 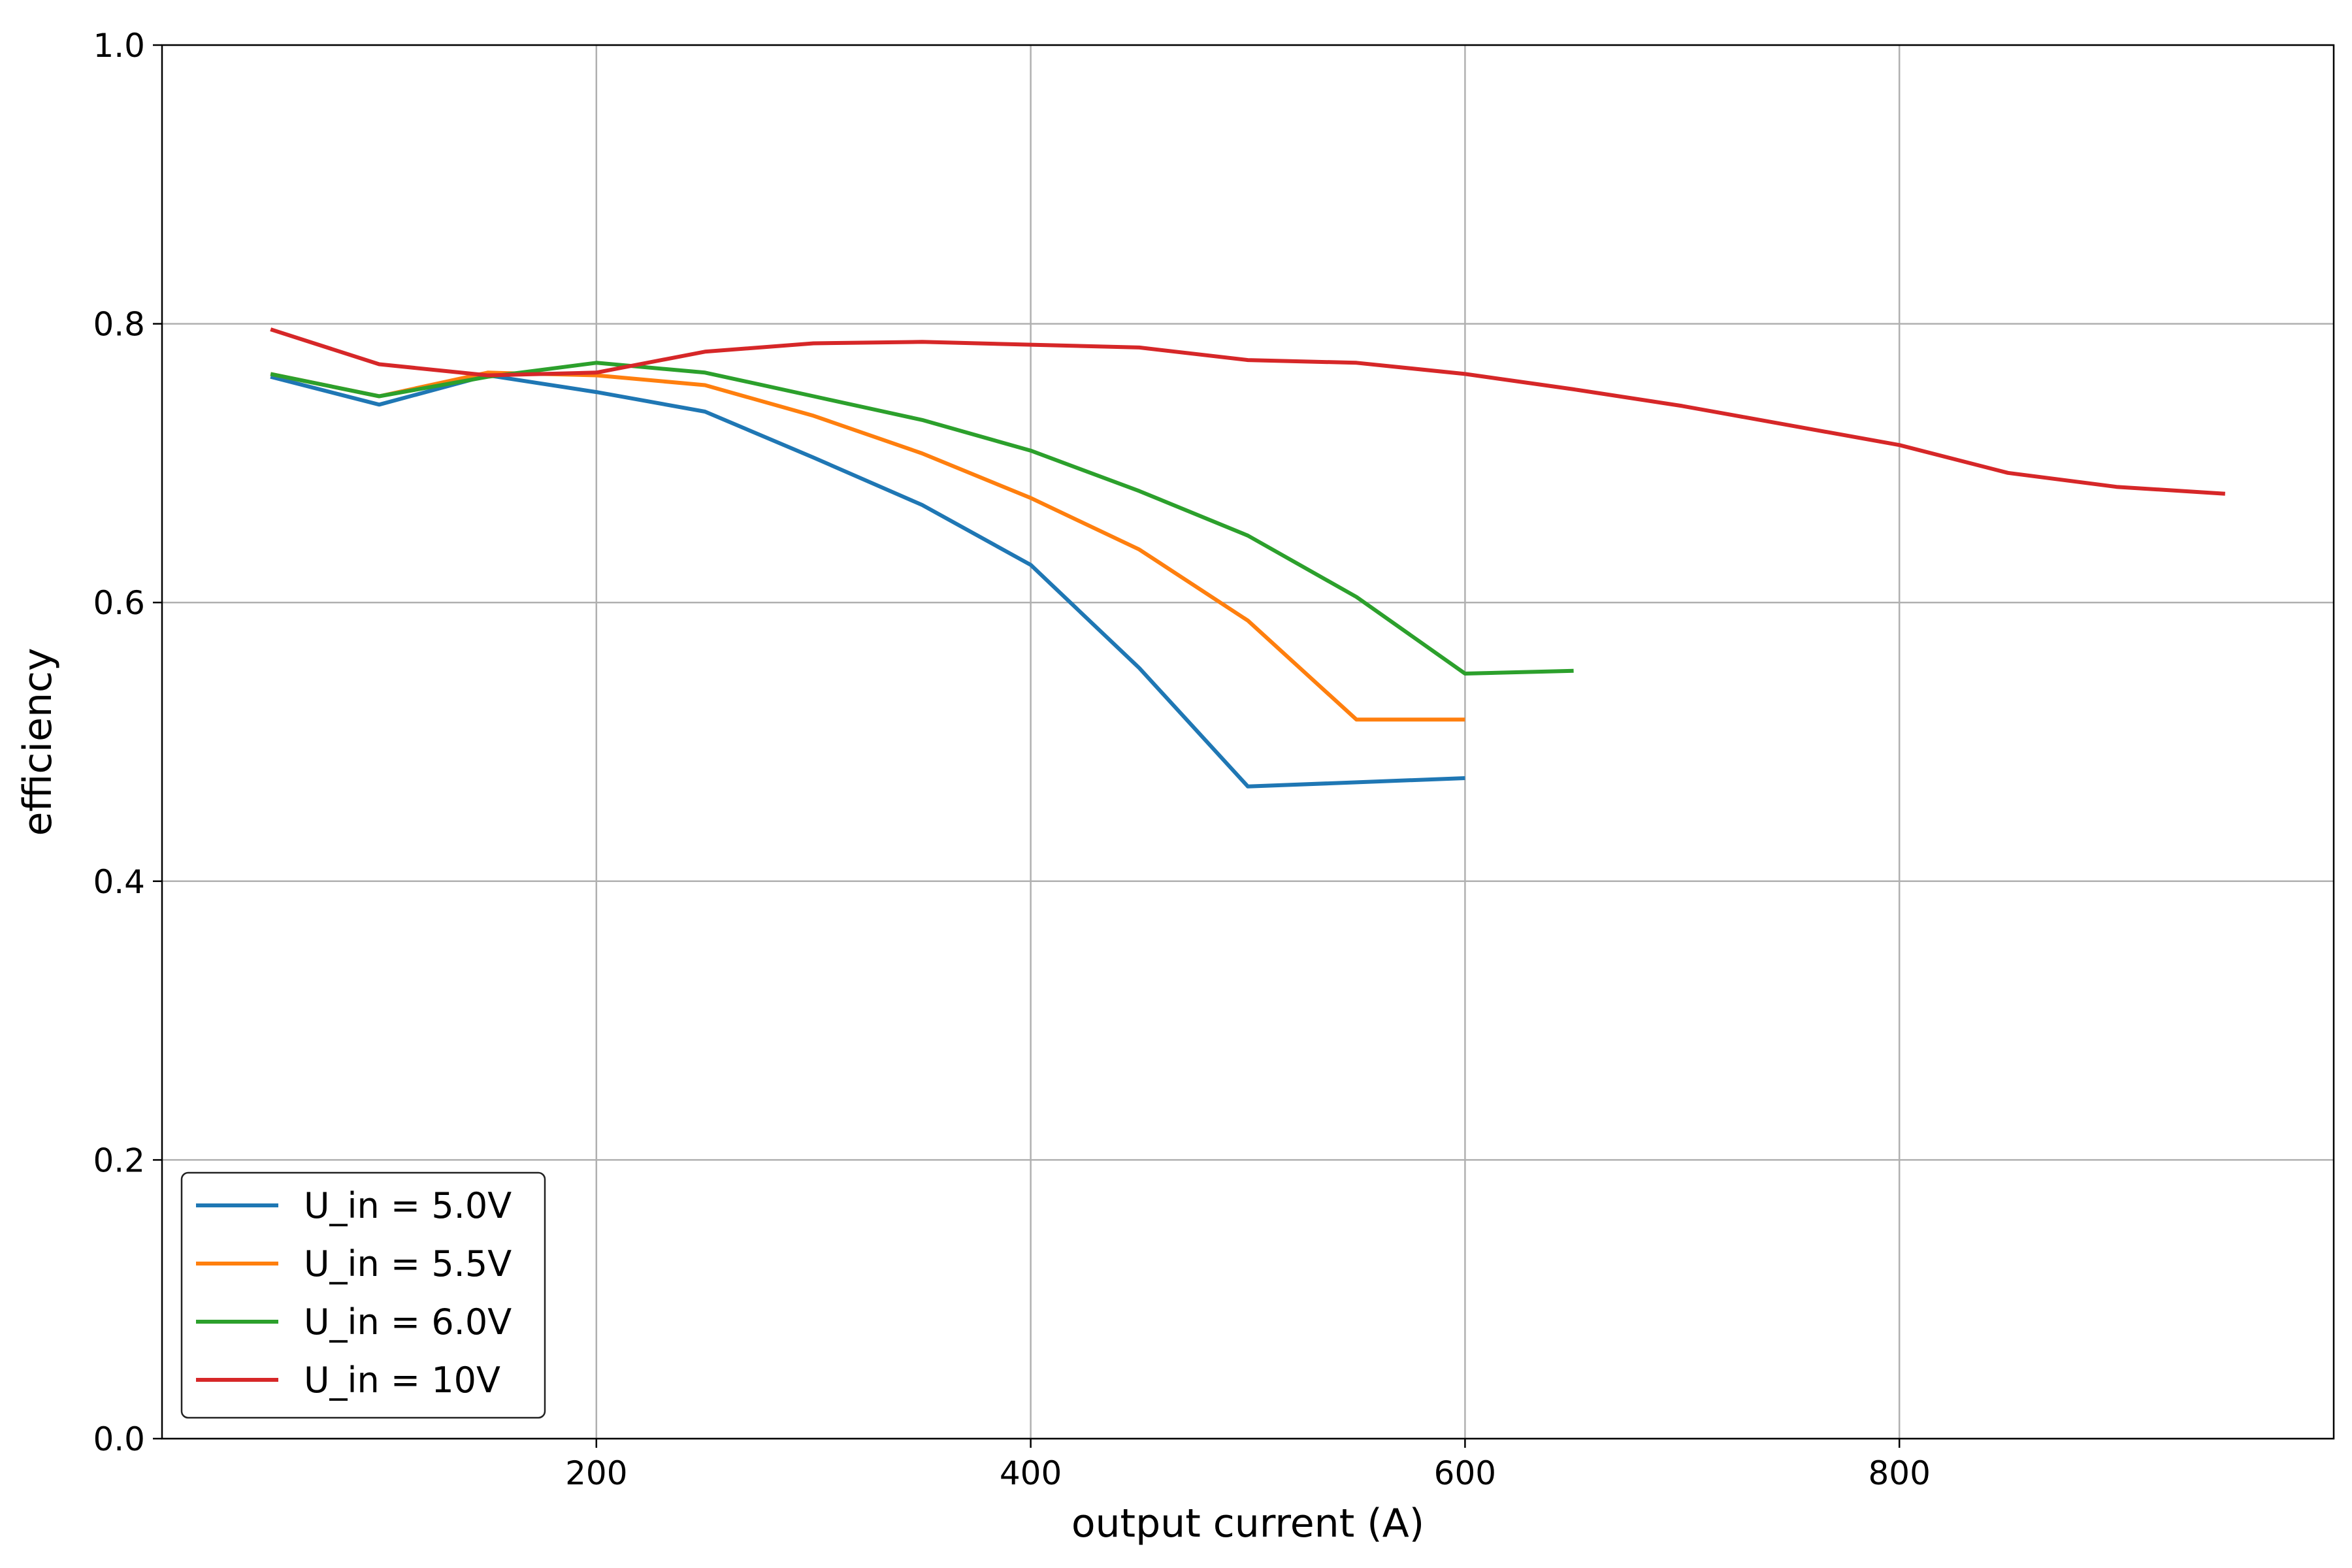 I want to click on y-tick-label: 0.4, so click(x=119, y=882).